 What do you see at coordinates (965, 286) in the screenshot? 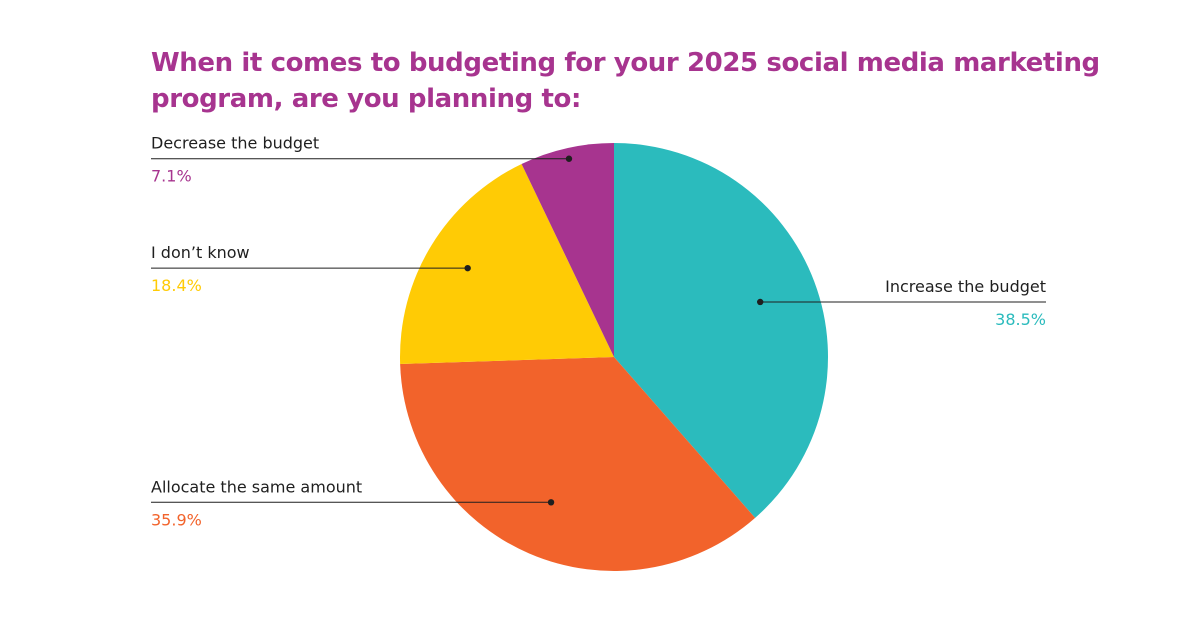
I see `slice-label-increase-the-budget: Increase the budget` at bounding box center [965, 286].